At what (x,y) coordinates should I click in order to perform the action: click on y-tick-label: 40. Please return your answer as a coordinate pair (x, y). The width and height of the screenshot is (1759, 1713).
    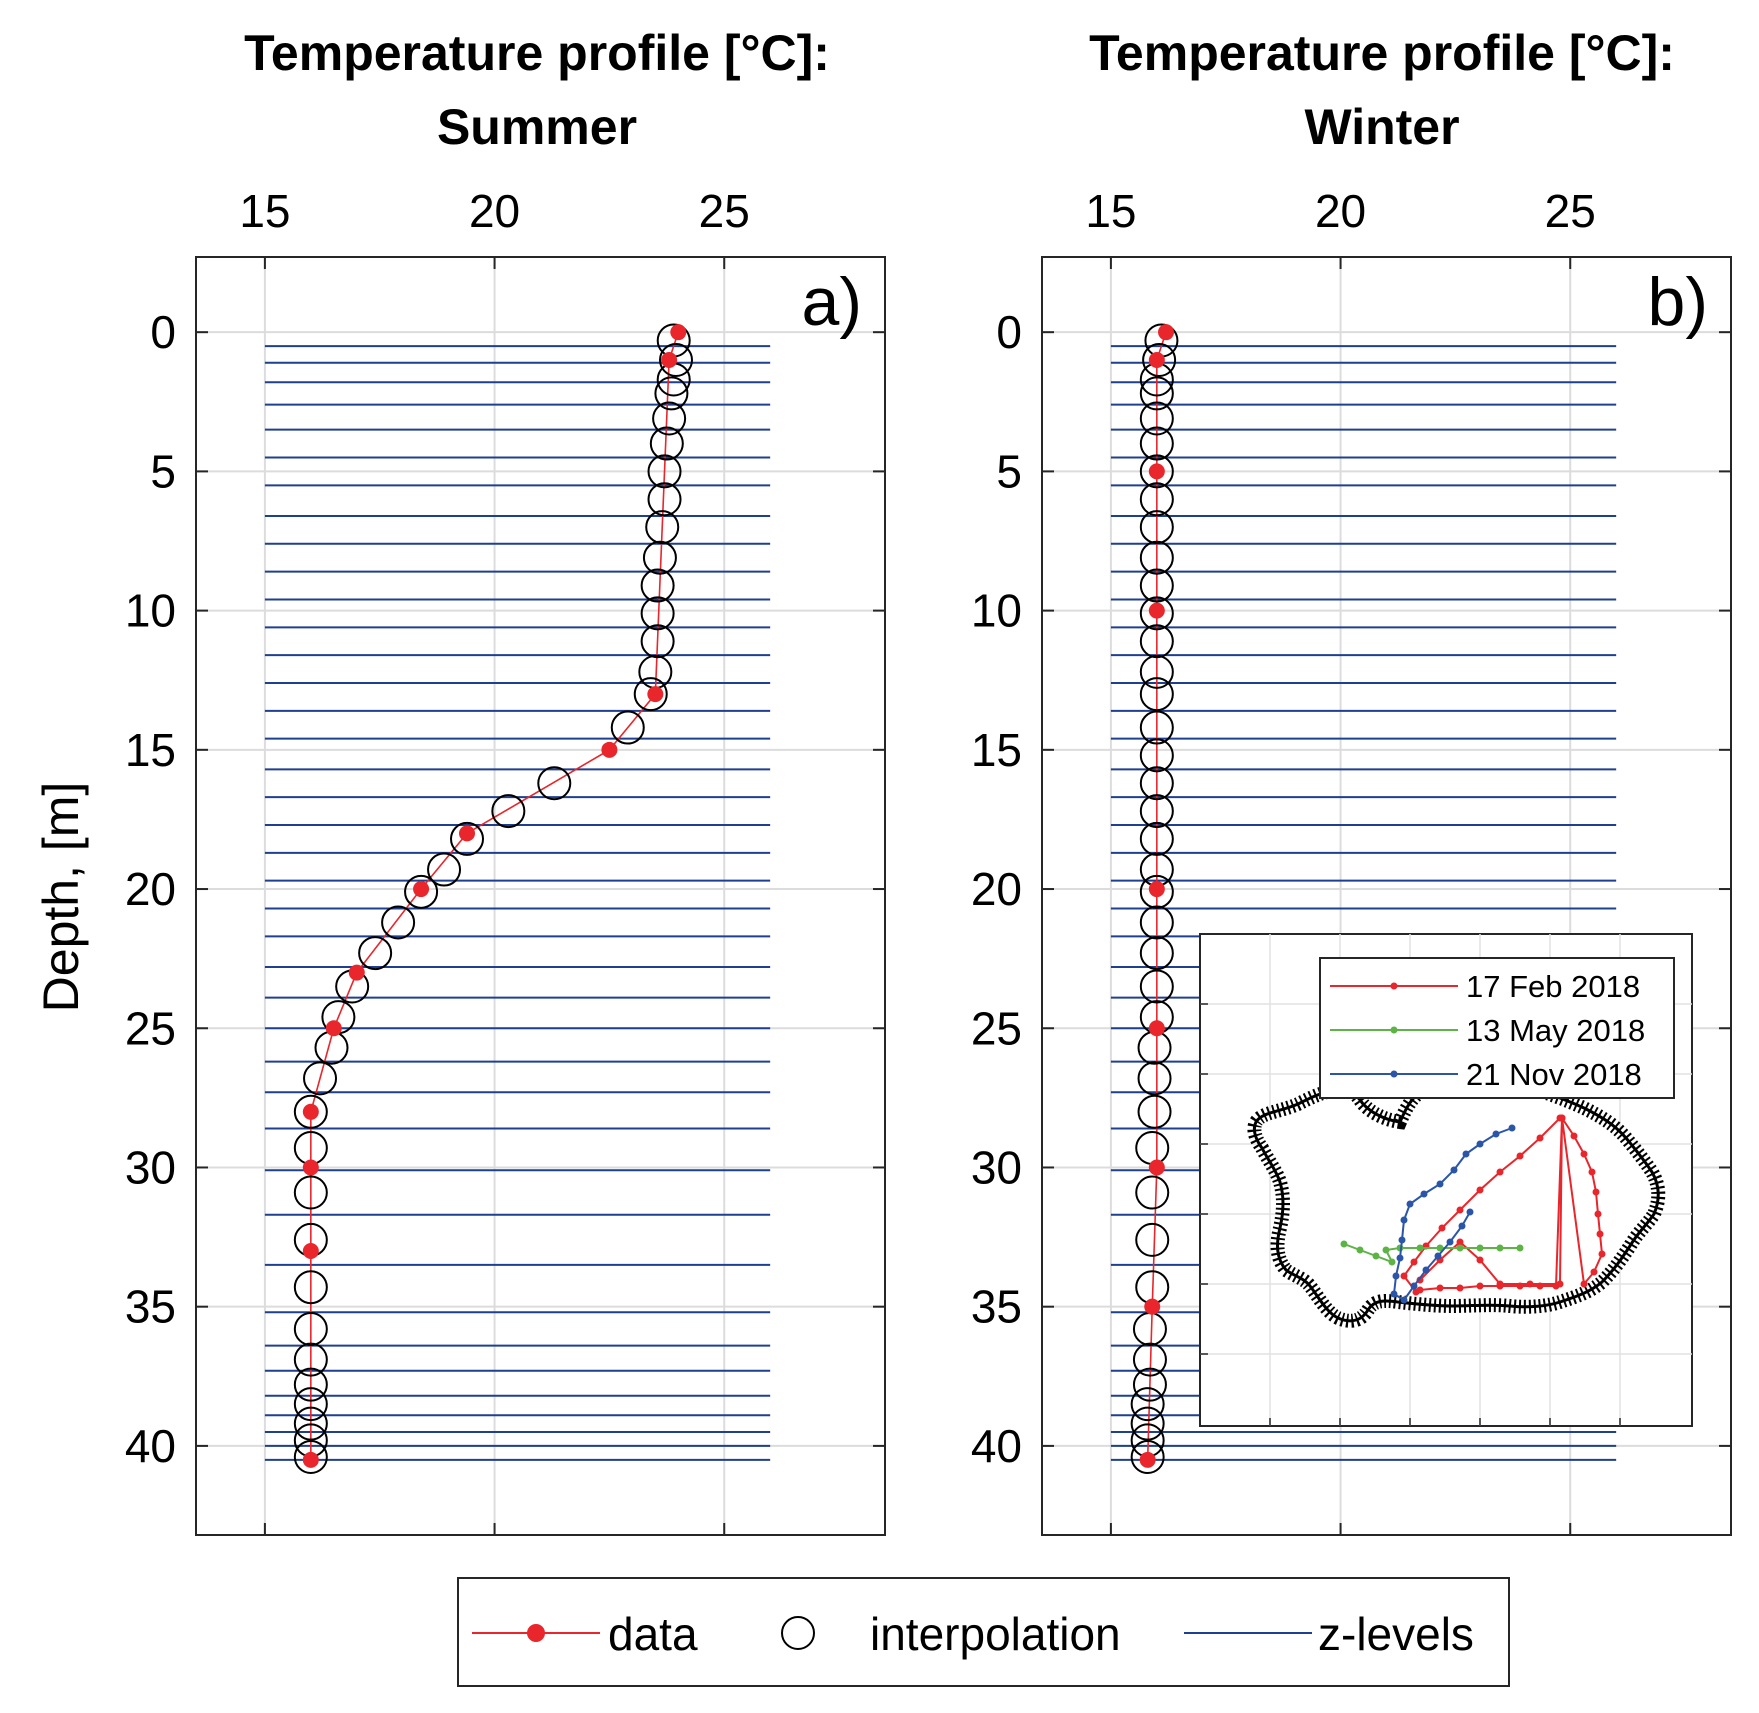
    Looking at the image, I should click on (996, 1446).